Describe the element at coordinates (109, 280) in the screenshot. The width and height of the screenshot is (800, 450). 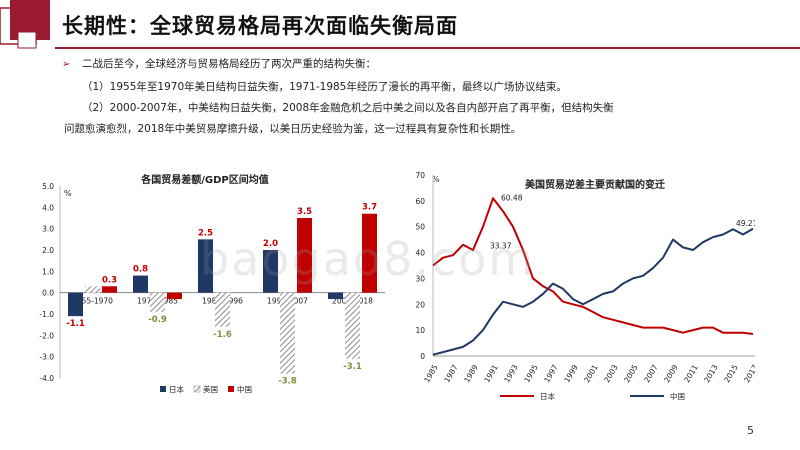
I see `data-label: 0.3` at that location.